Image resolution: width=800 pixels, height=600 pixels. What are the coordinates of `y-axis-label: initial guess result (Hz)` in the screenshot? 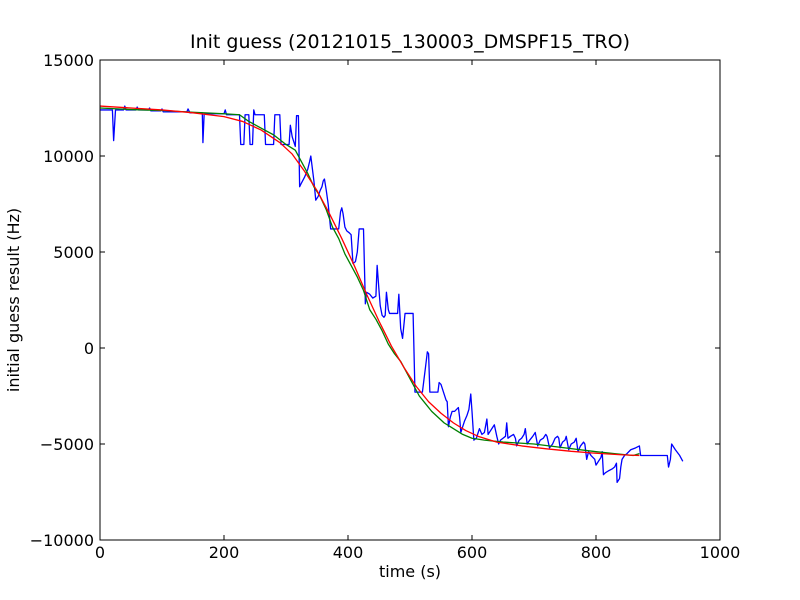 It's located at (13, 300).